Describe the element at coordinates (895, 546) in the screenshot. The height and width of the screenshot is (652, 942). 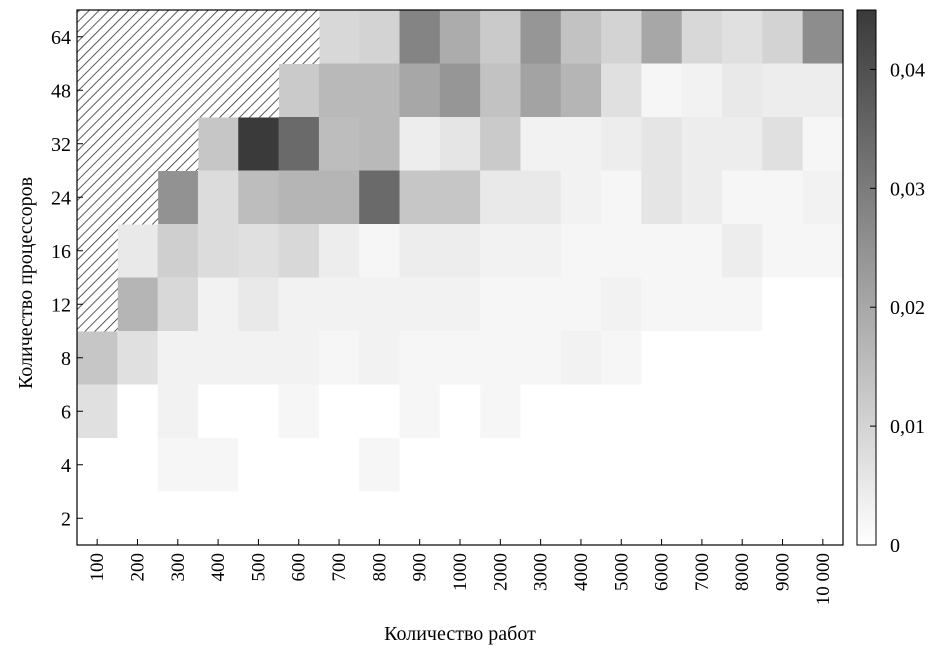
I see `colorbar-tick-label: 0` at that location.